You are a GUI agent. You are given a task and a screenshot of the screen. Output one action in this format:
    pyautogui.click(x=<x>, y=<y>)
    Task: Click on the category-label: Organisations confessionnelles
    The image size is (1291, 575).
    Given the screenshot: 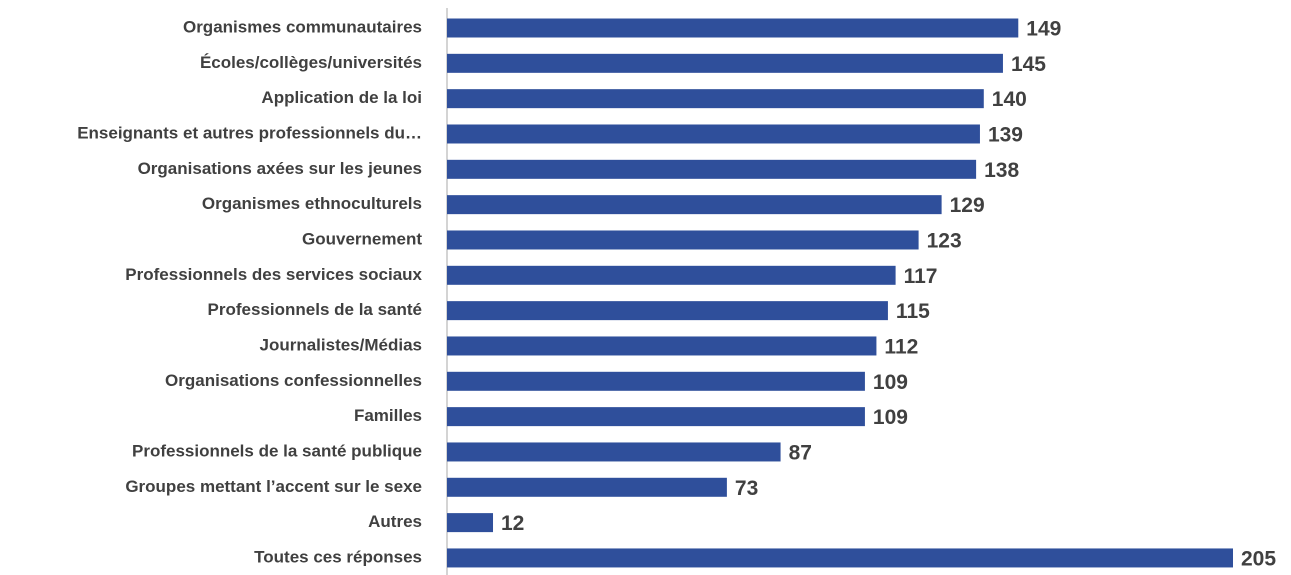 What is the action you would take?
    pyautogui.click(x=293, y=380)
    